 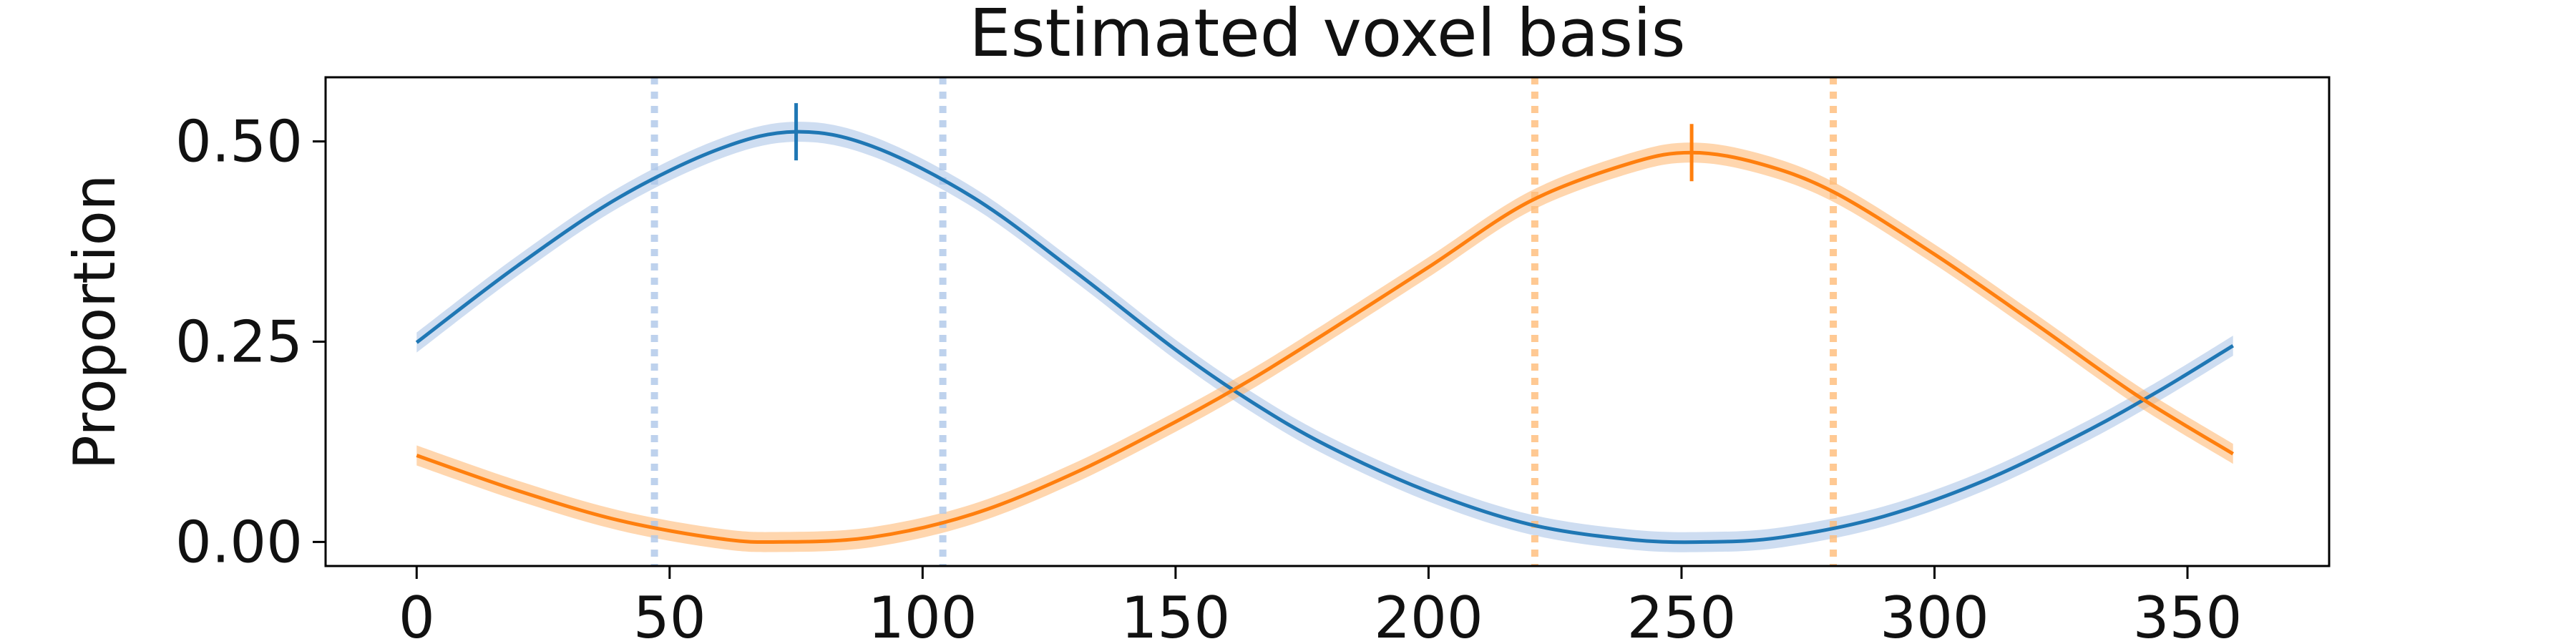 What do you see at coordinates (1244, 142) in the screenshot?
I see `peak-markers` at bounding box center [1244, 142].